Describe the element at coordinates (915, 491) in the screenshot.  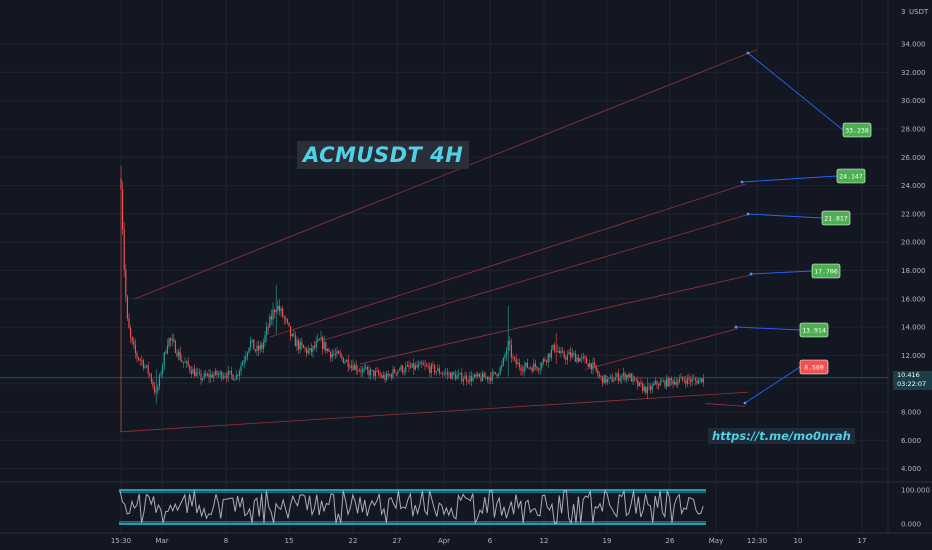
I see `osc-tick-label: 100.000` at that location.